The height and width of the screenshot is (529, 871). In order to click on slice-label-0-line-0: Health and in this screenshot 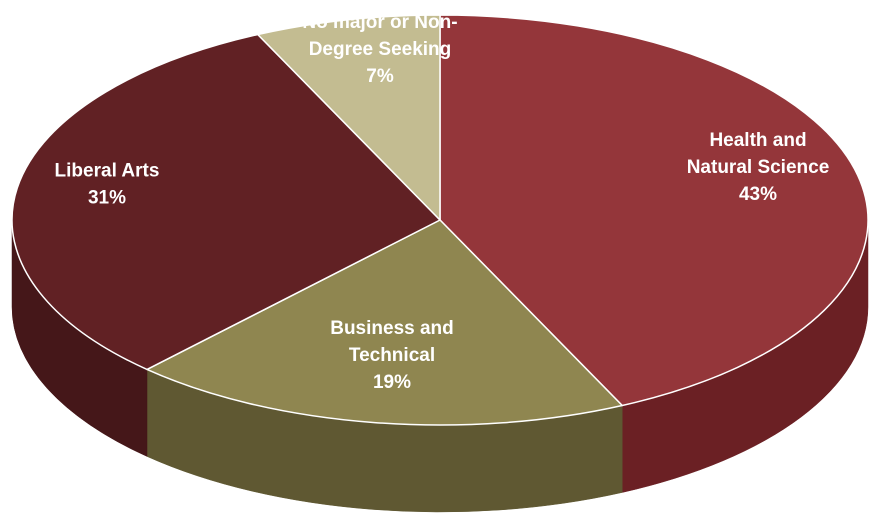, I will do `click(757, 140)`.